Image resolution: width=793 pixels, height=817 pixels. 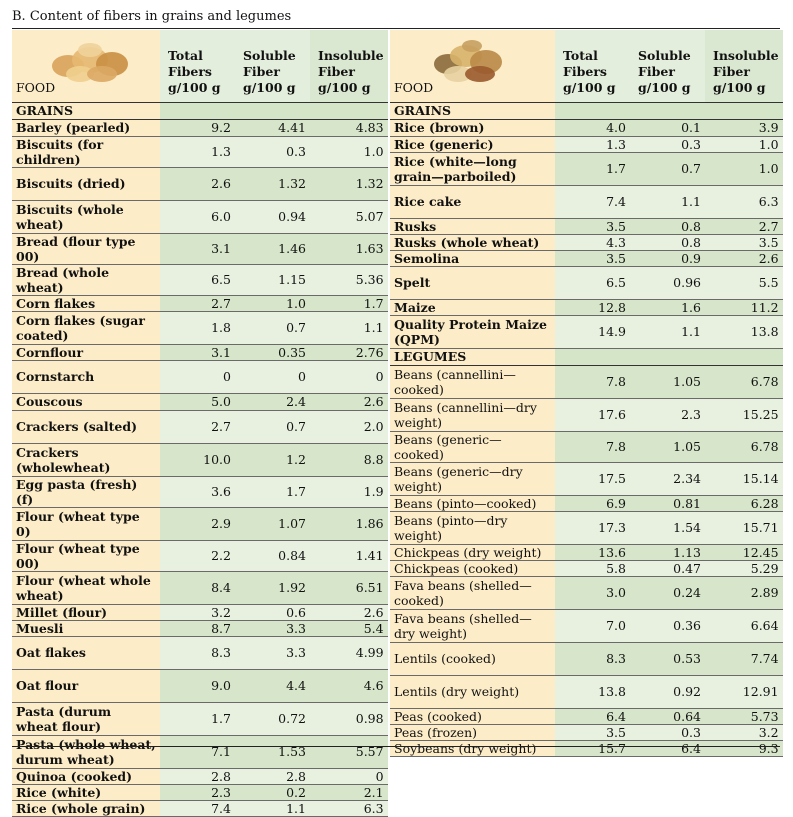 What do you see at coordinates (744, 528) in the screenshot?
I see `insoluble-fiber-cell: 15.71` at bounding box center [744, 528].